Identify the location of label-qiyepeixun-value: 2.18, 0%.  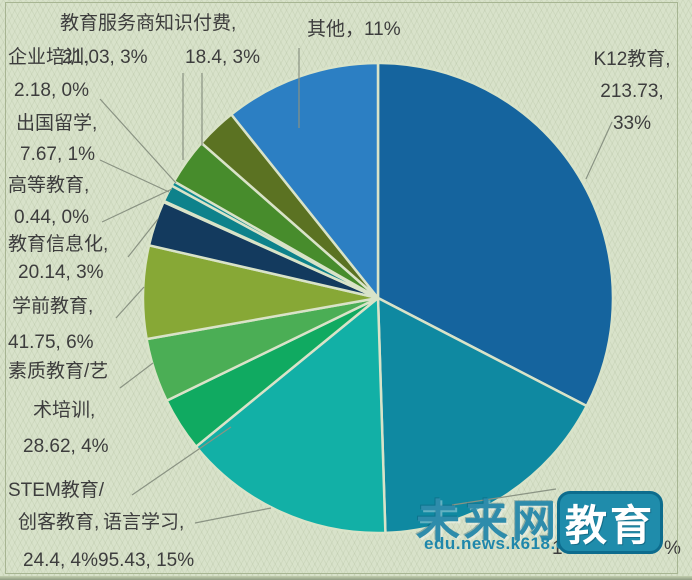
(51, 90).